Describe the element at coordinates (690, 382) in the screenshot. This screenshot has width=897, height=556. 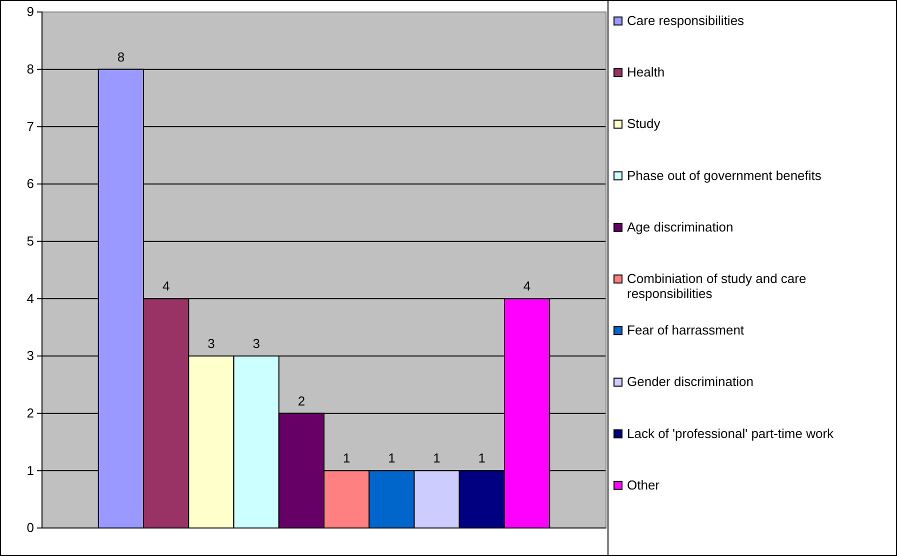
I see `legend-label: Gender discrimination` at that location.